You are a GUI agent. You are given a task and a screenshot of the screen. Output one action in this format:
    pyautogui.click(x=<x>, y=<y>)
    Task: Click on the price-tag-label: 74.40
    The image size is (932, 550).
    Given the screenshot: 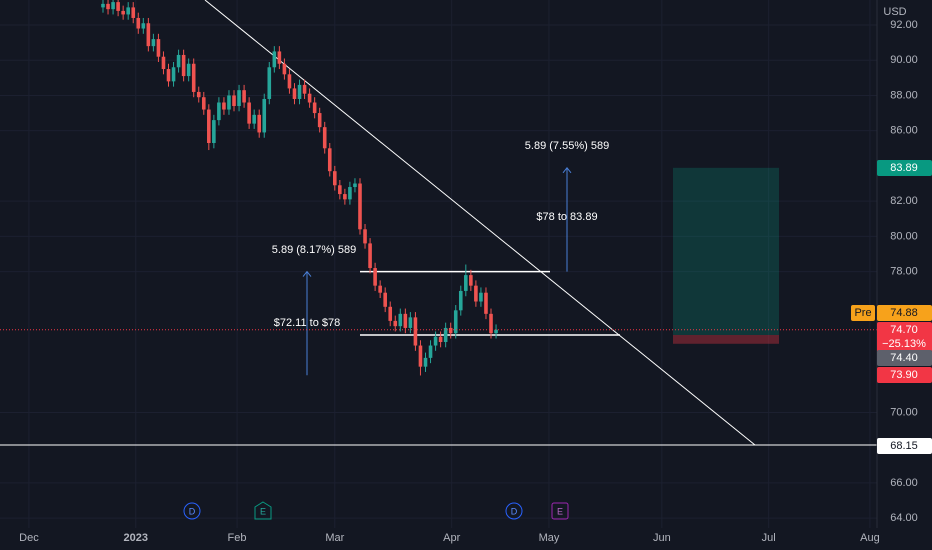 What is the action you would take?
    pyautogui.click(x=904, y=358)
    